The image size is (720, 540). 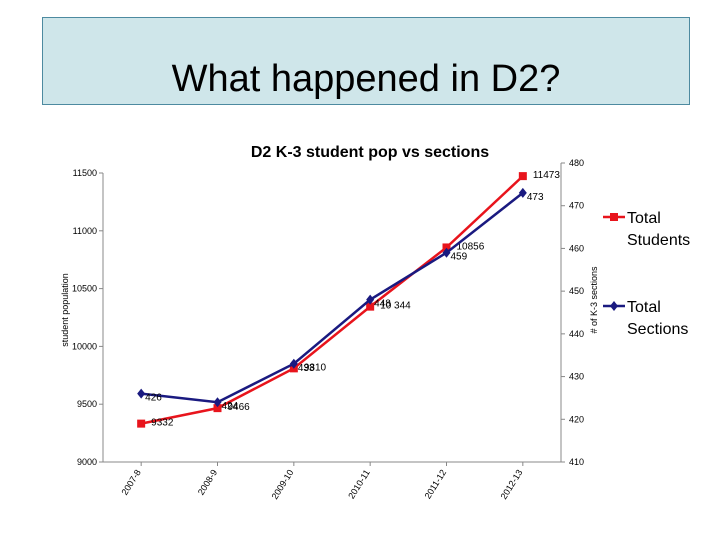 I want to click on legend-label: Sections, so click(x=657, y=329).